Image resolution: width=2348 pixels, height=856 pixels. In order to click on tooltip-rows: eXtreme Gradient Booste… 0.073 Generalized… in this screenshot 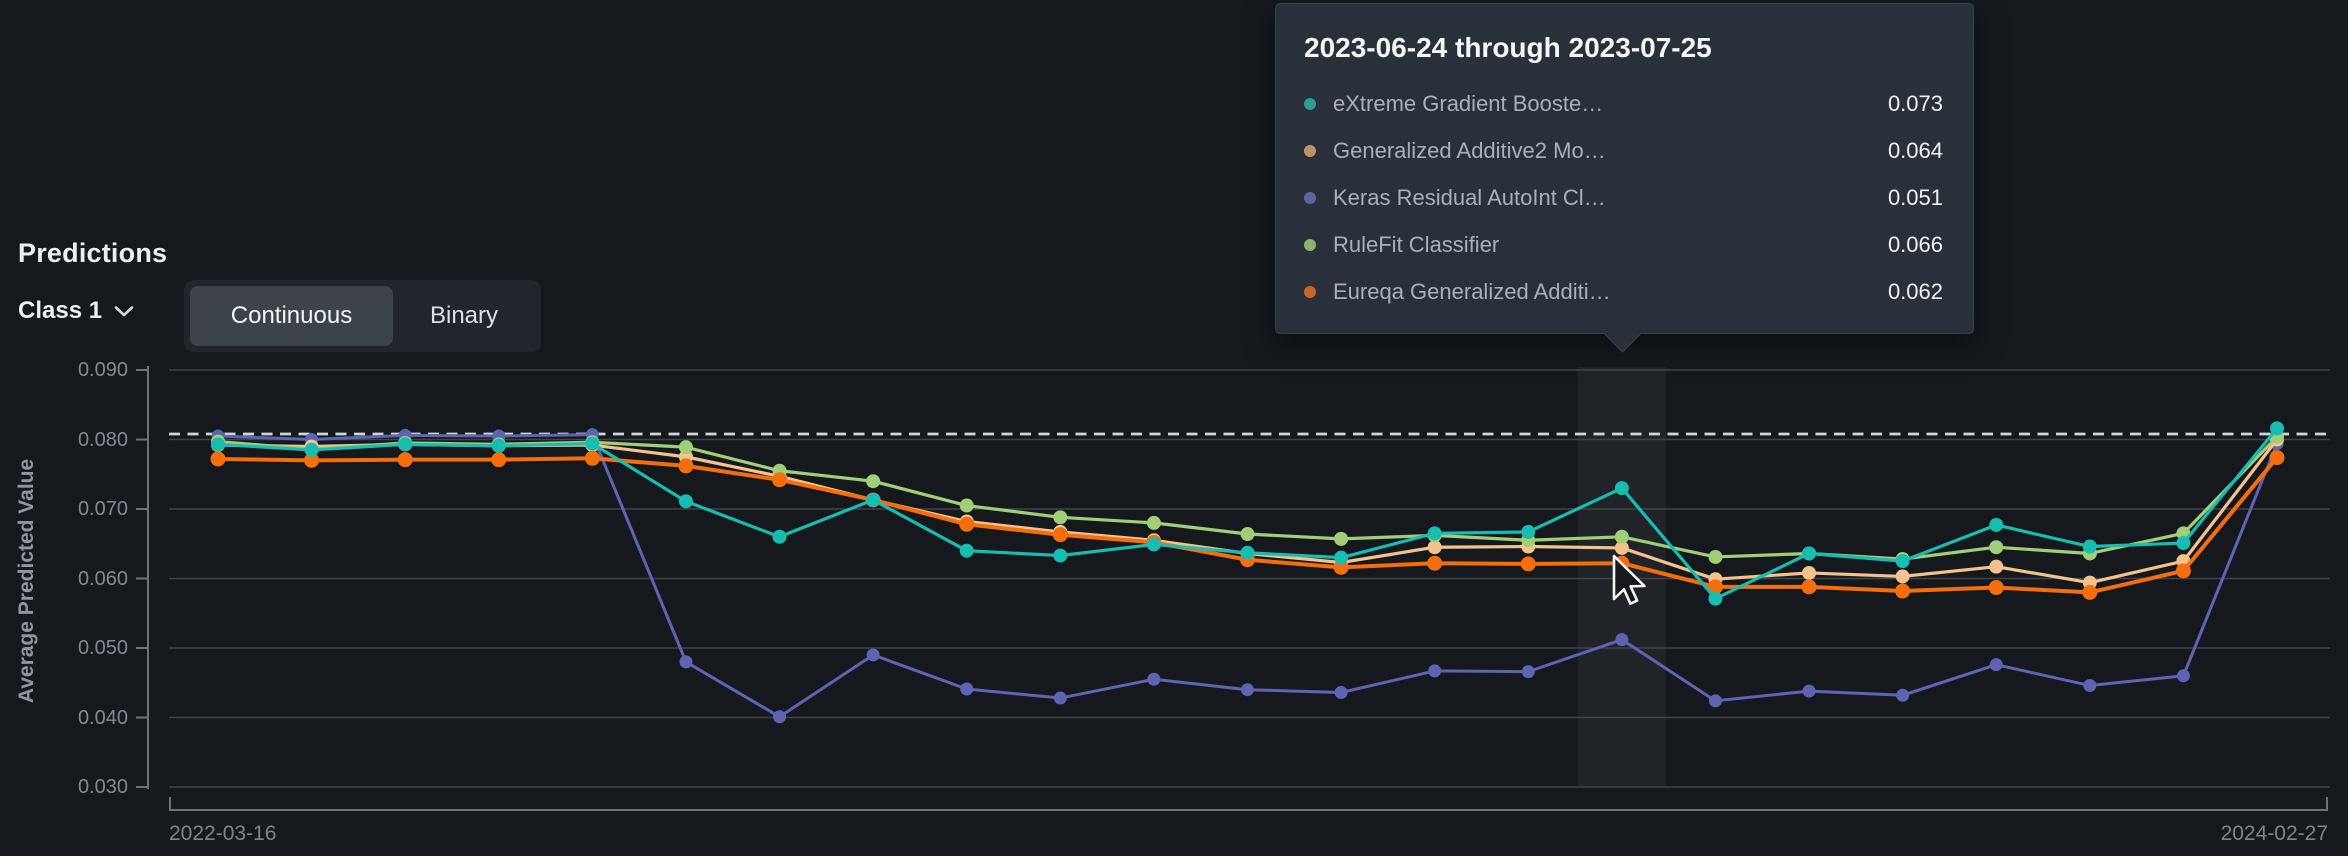, I will do `click(1623, 197)`.